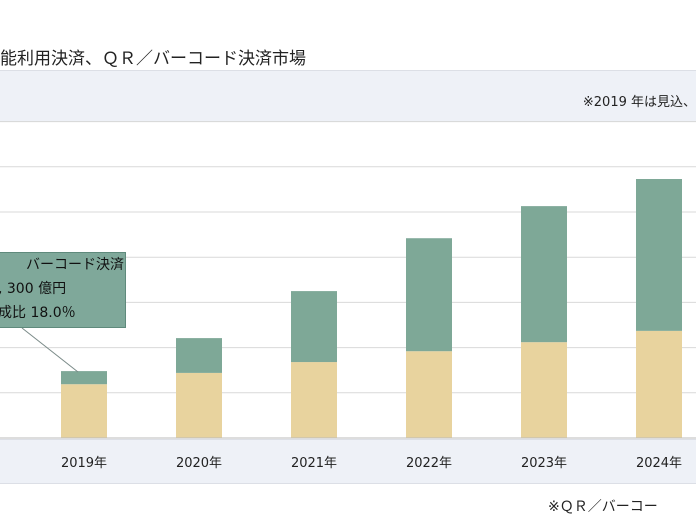 This screenshot has width=696, height=522. Describe the element at coordinates (314, 463) in the screenshot. I see `x-tick-label: 2021年` at that location.